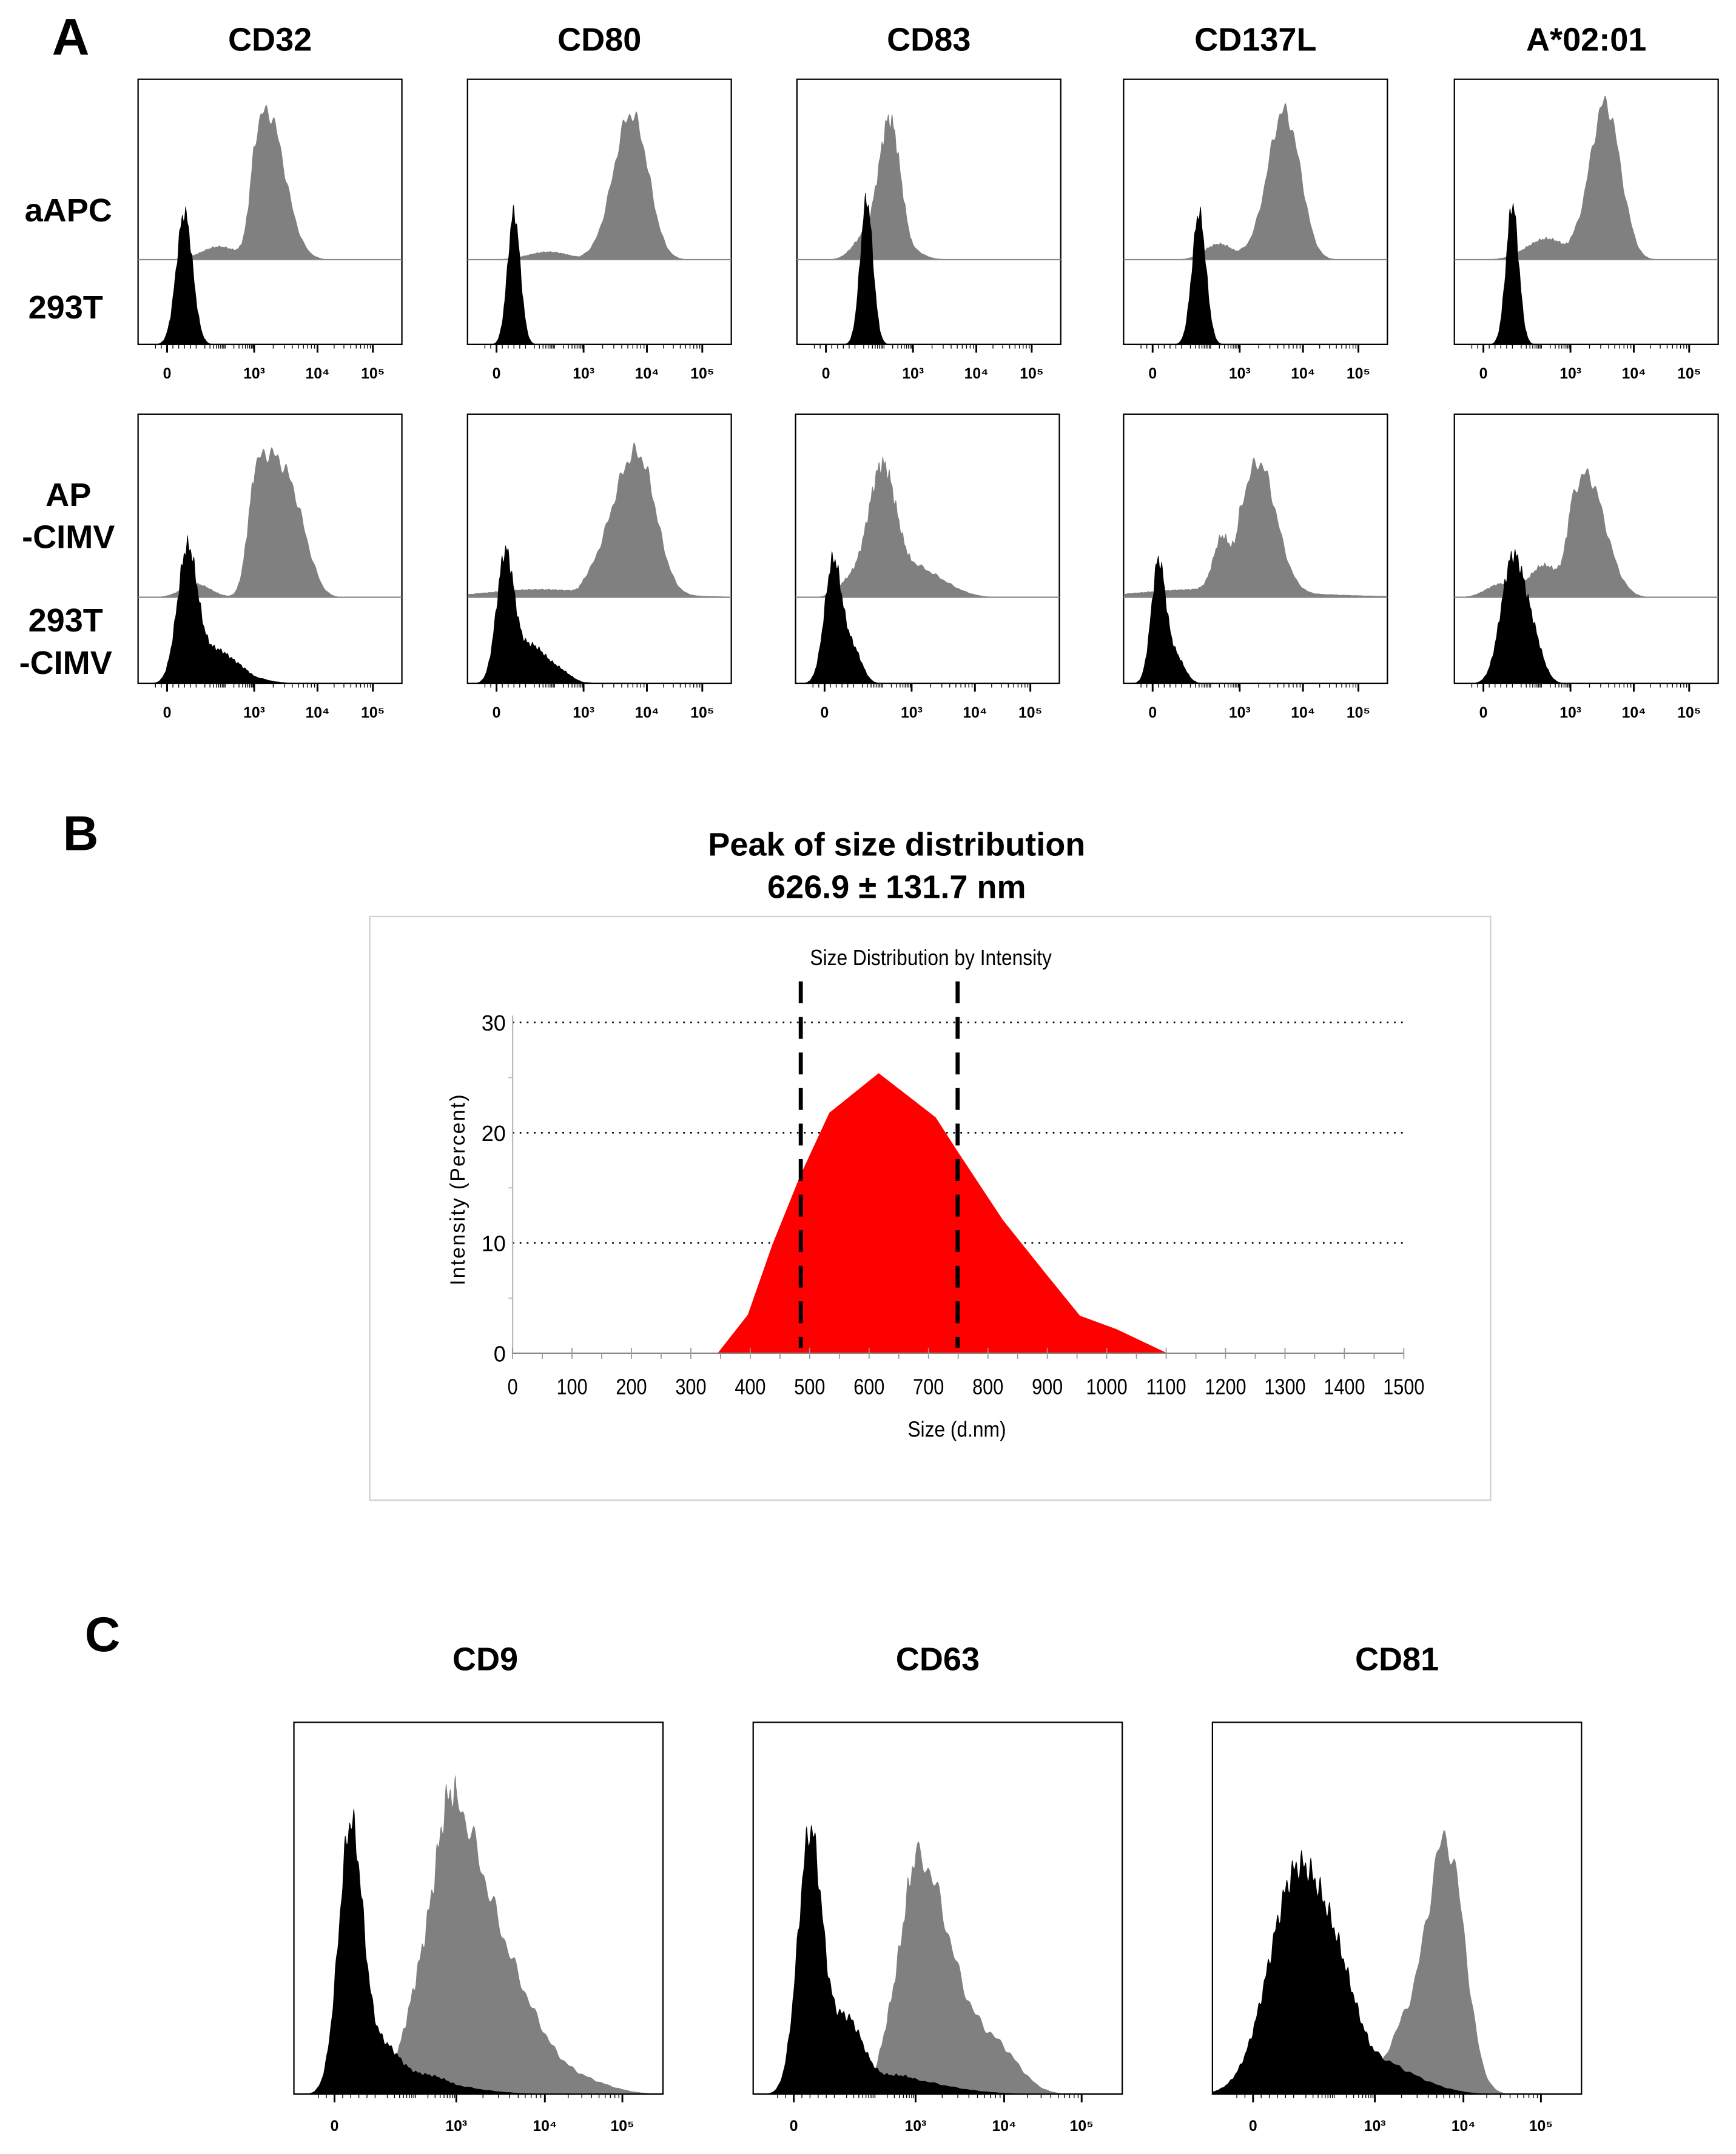 The width and height of the screenshot is (1736, 2154). What do you see at coordinates (690, 1387) in the screenshot?
I see `x-tick-label: 300` at bounding box center [690, 1387].